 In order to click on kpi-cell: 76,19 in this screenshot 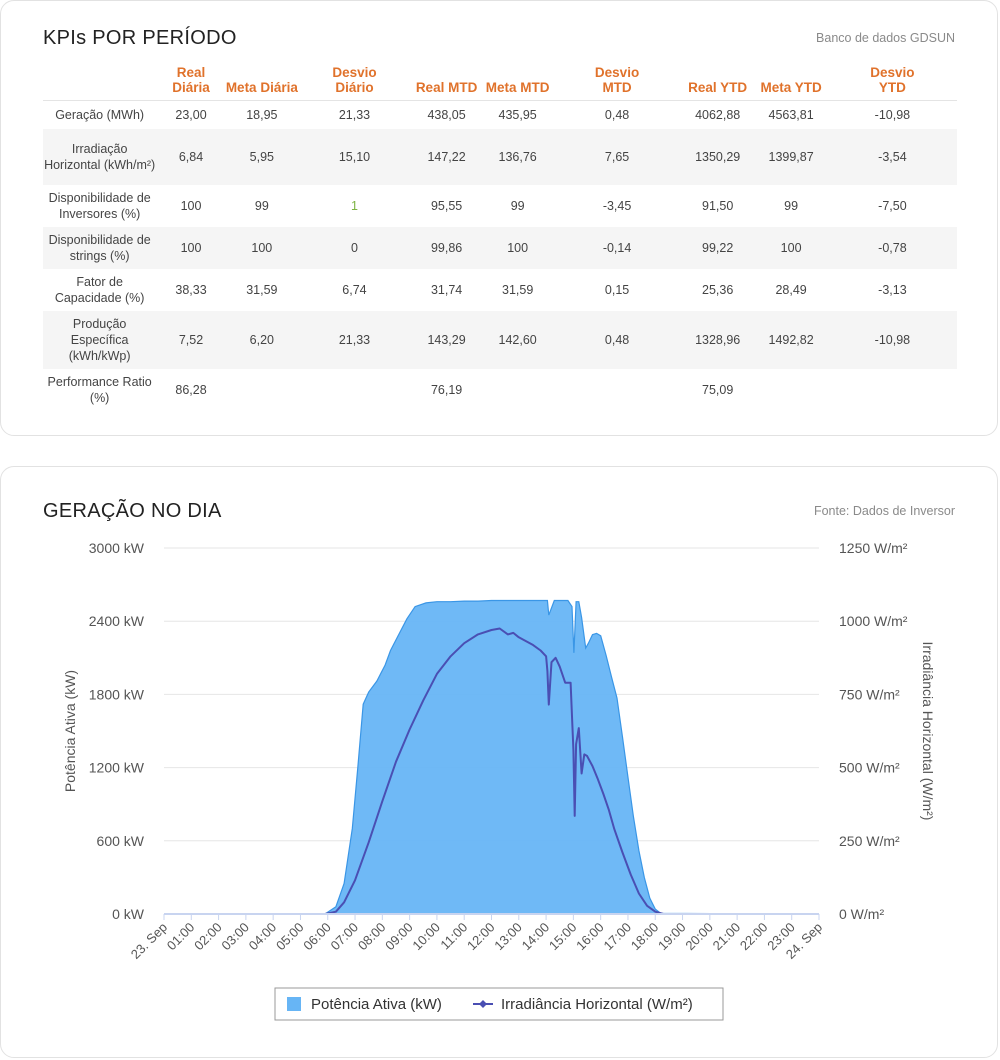, I will do `click(446, 389)`.